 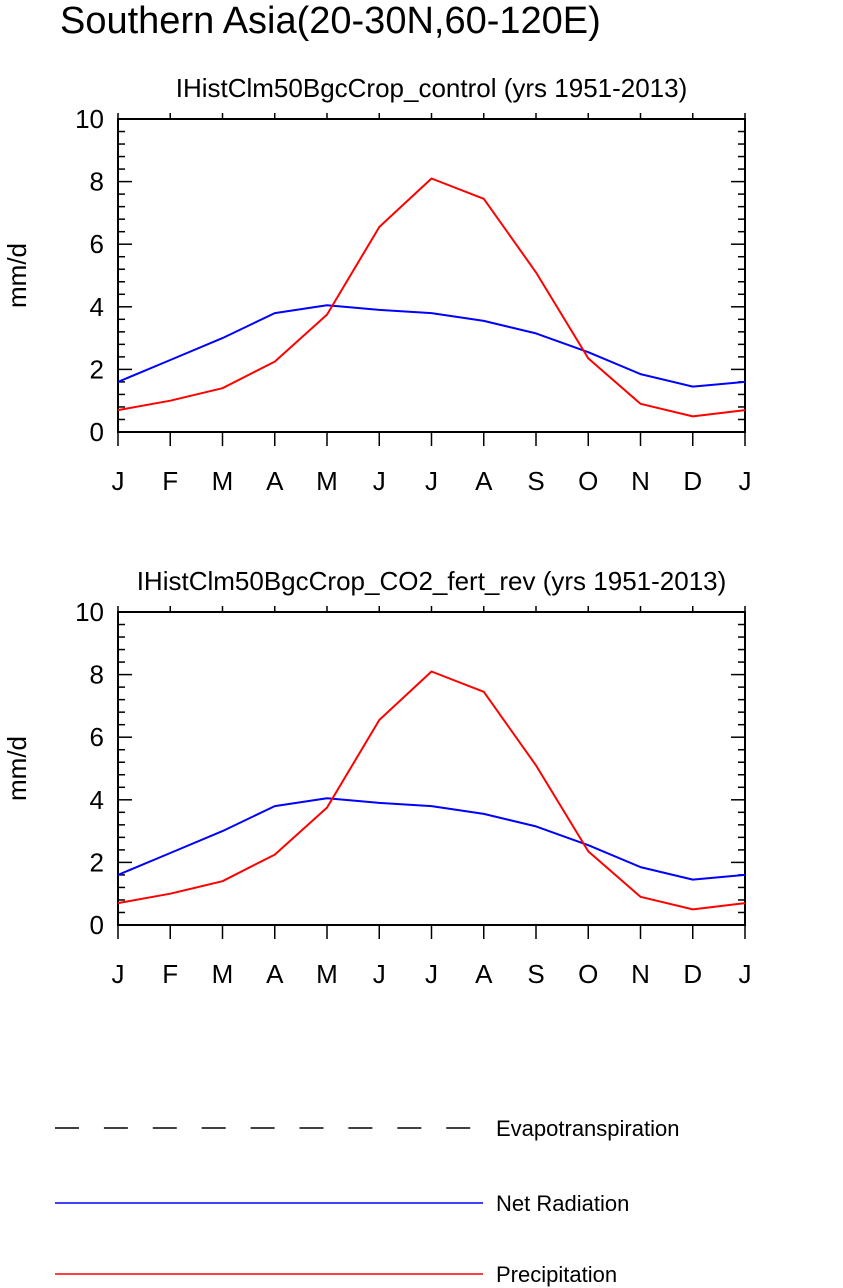 What do you see at coordinates (556, 1274) in the screenshot?
I see `legend-label-precipitation: Precipitation` at bounding box center [556, 1274].